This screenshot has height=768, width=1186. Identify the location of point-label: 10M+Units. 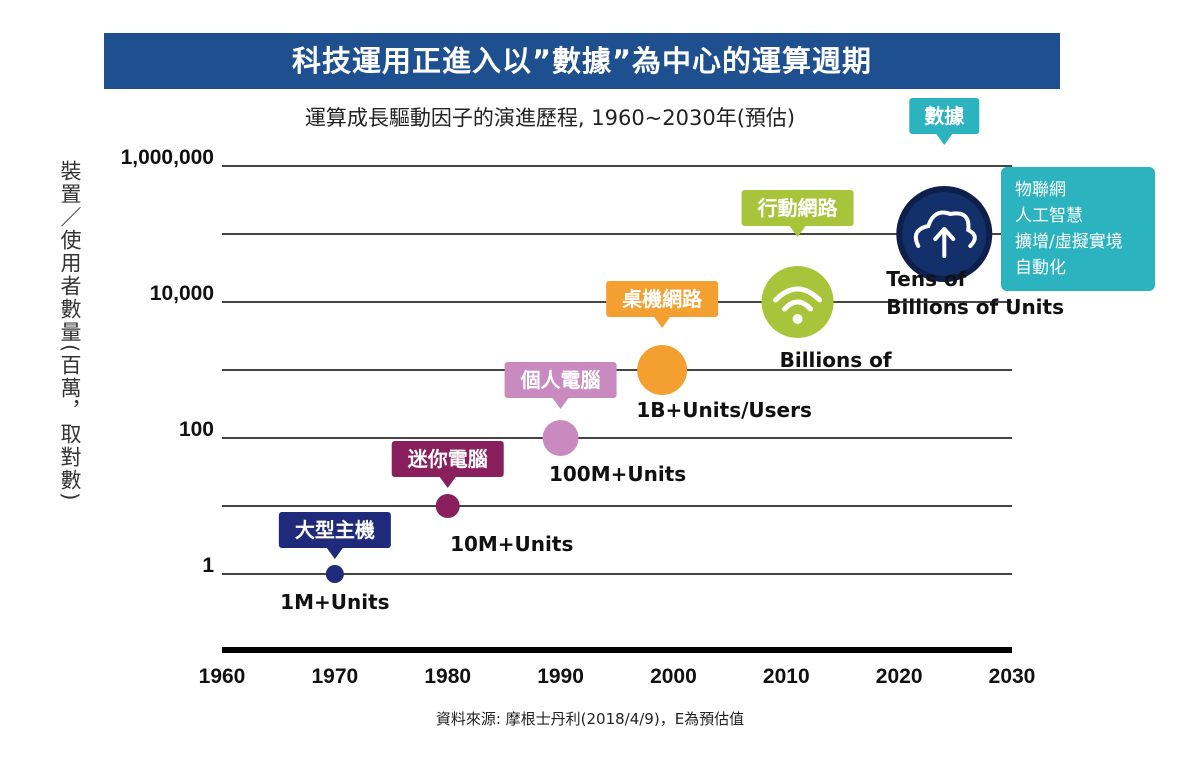
(511, 544).